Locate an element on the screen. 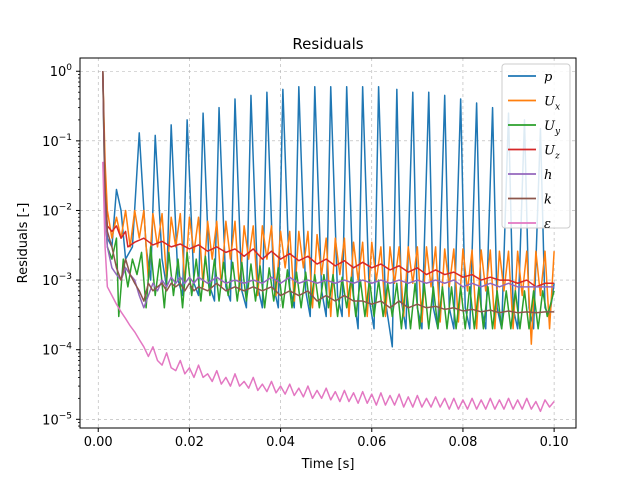 This screenshot has width=640, height=480. y-axis-ticks: 10⁻⁵ 10⁻⁴ 10⁻³ 10⁻² 10⁻¹ 10⁰ is located at coordinates (61, 245).